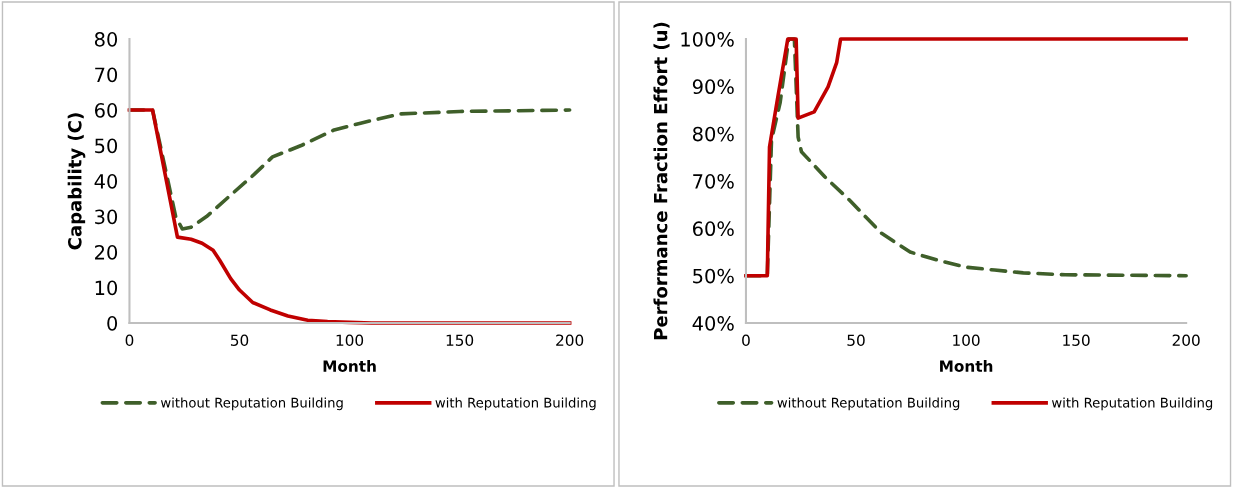  I want to click on y-tick-label: 100%, so click(707, 39).